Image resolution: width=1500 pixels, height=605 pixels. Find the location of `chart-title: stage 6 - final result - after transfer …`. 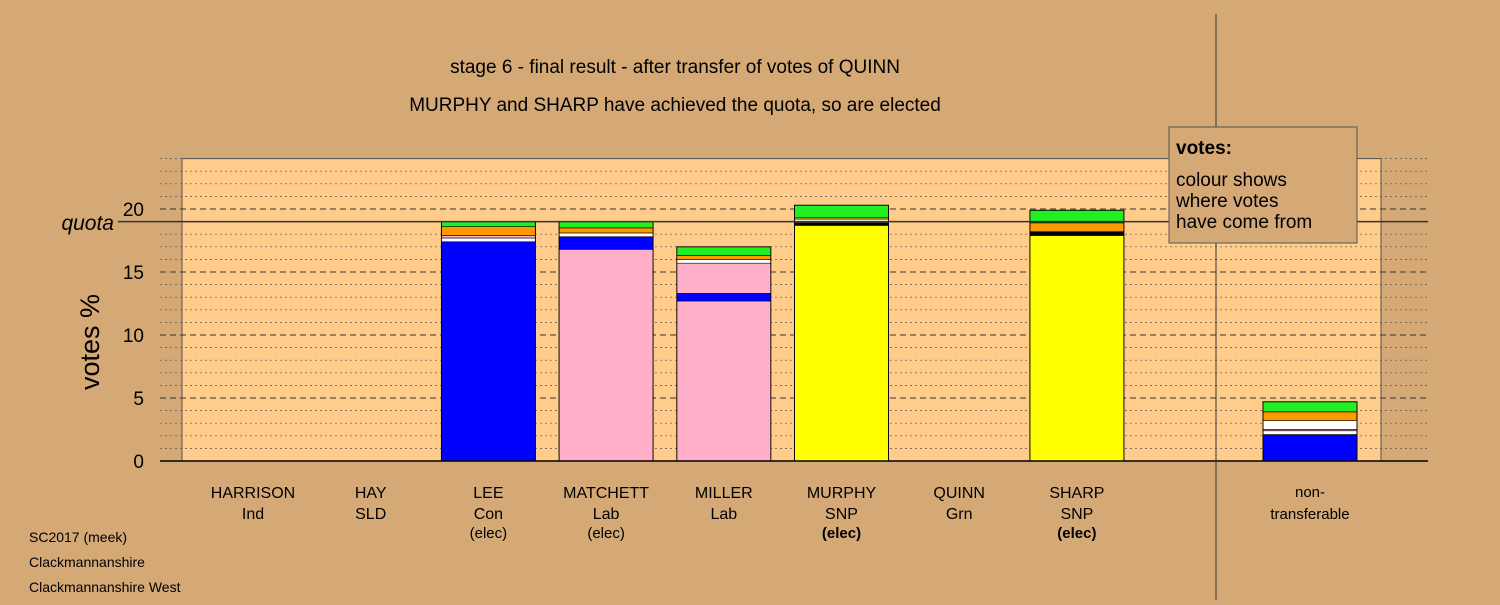

chart-title: stage 6 - final result - after transfer … is located at coordinates (675, 67).